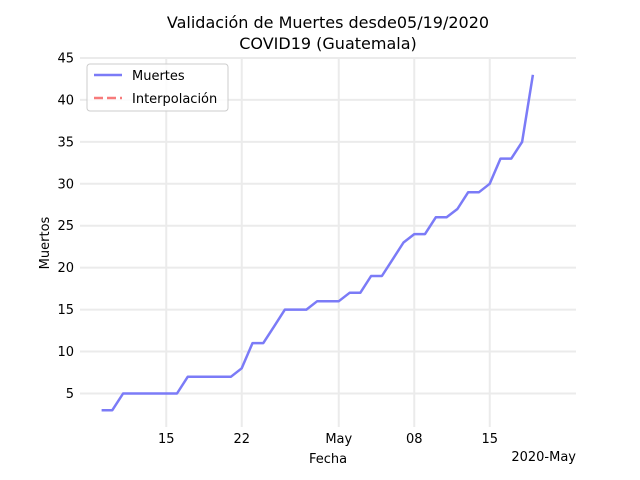  What do you see at coordinates (174, 99) in the screenshot?
I see `legend-label-interpolacion: Interpolación` at bounding box center [174, 99].